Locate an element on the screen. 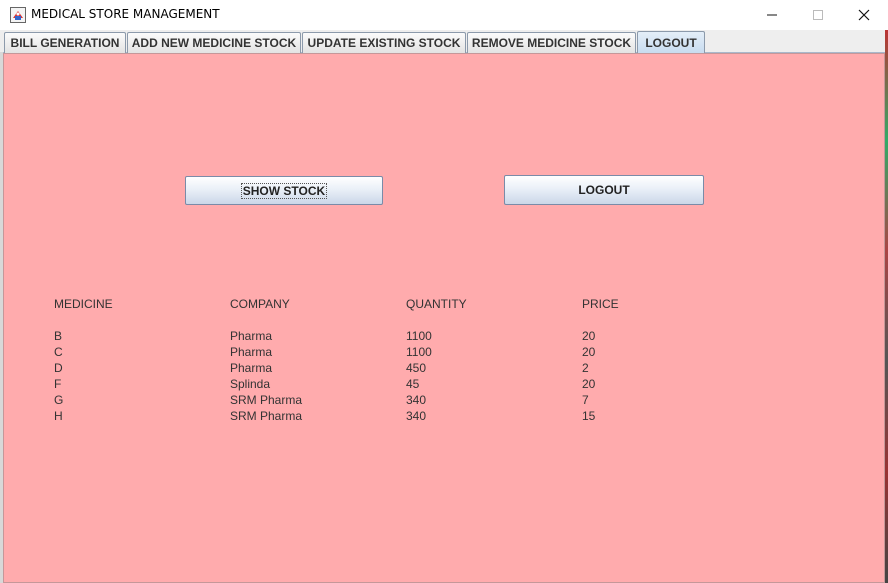 The height and width of the screenshot is (583, 888). maximize-icon is located at coordinates (818, 15).